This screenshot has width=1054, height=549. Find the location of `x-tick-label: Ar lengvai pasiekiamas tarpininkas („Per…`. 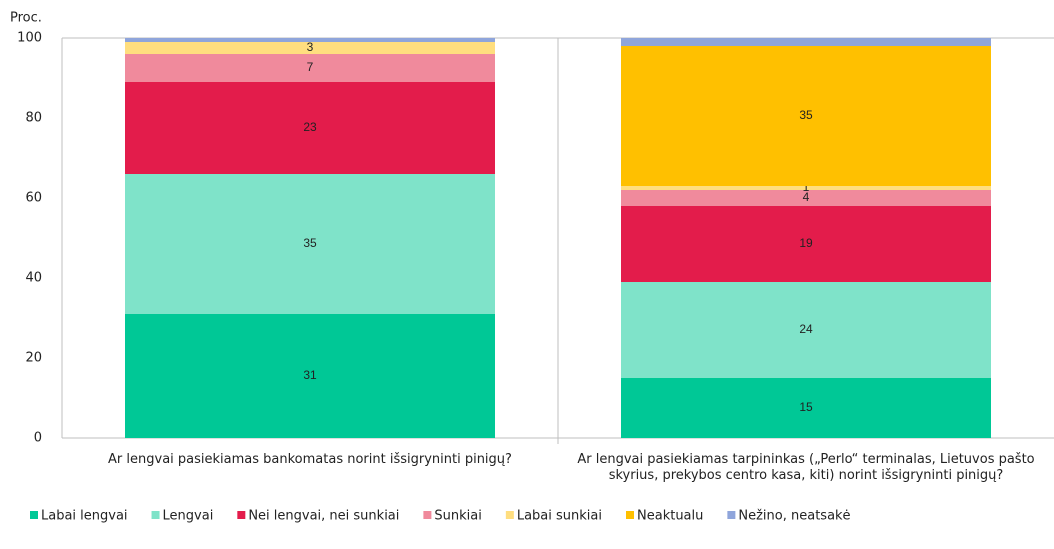

x-tick-label: Ar lengvai pasiekiamas tarpininkas („Per… is located at coordinates (806, 467).